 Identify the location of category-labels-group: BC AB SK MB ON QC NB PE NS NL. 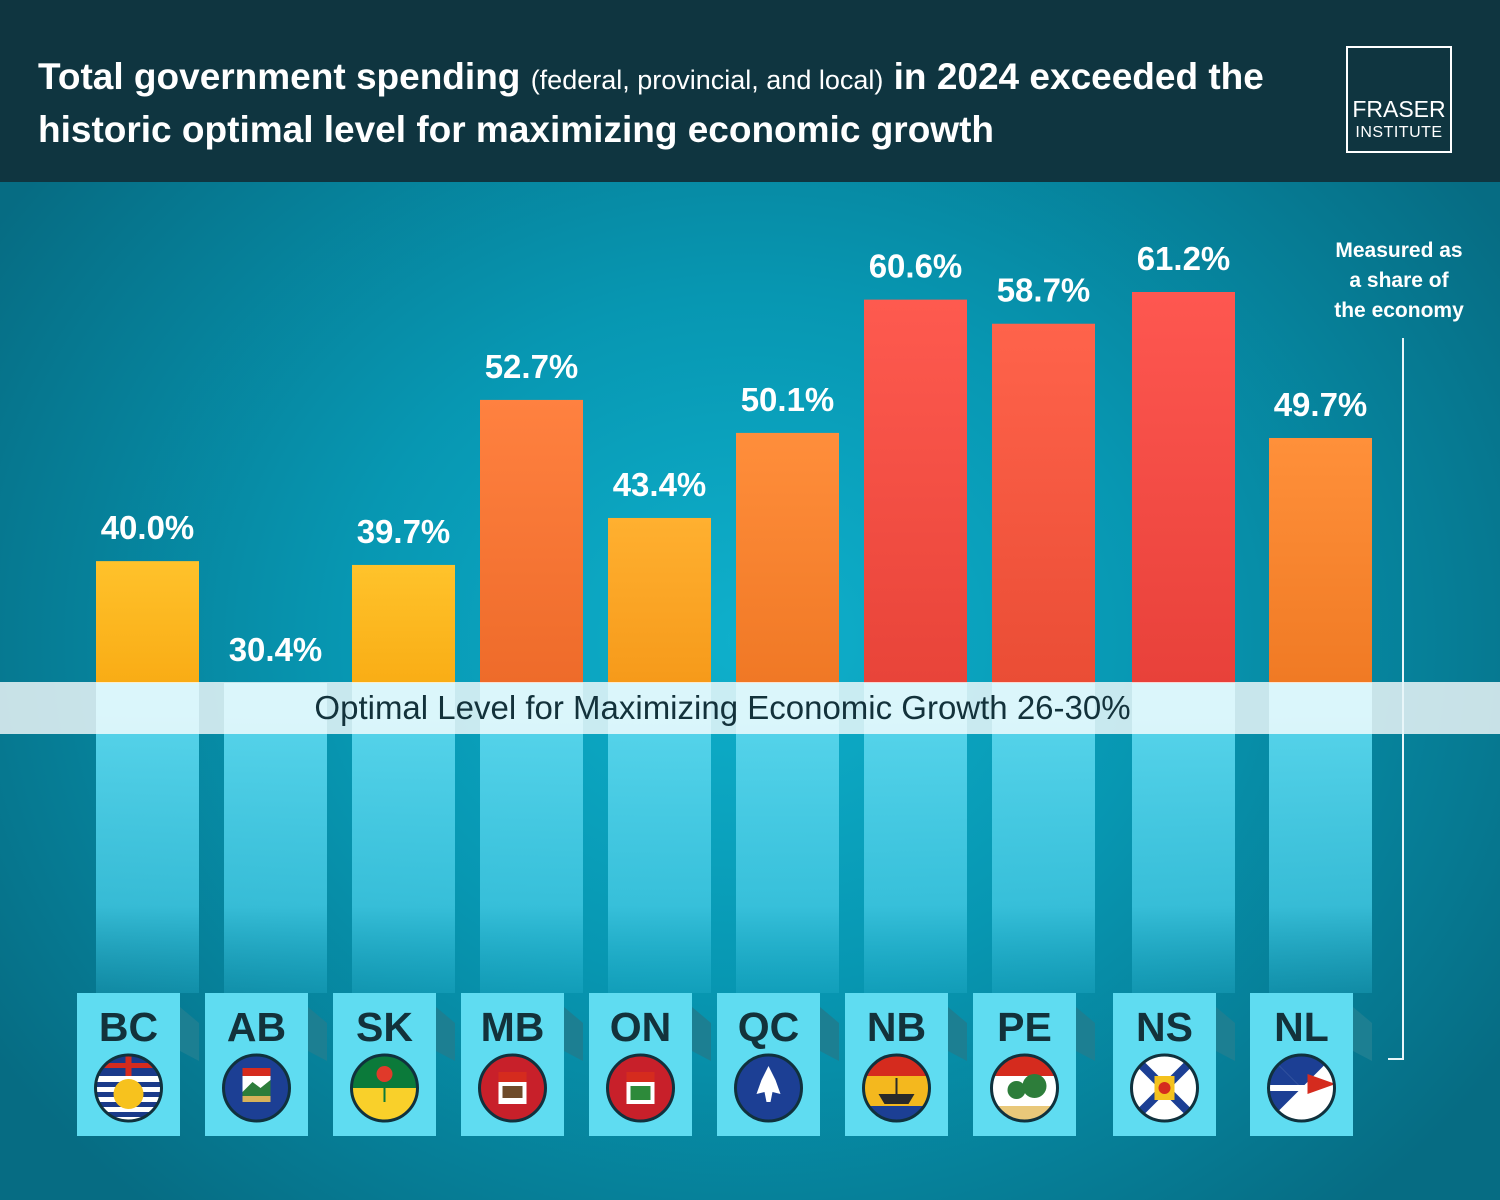
(724, 1064).